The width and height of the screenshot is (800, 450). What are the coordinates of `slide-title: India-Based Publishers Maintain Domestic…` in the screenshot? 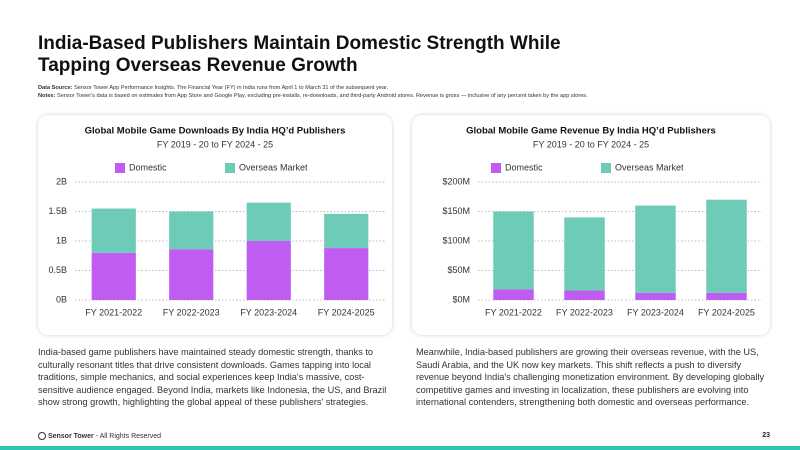 It's located at (299, 54).